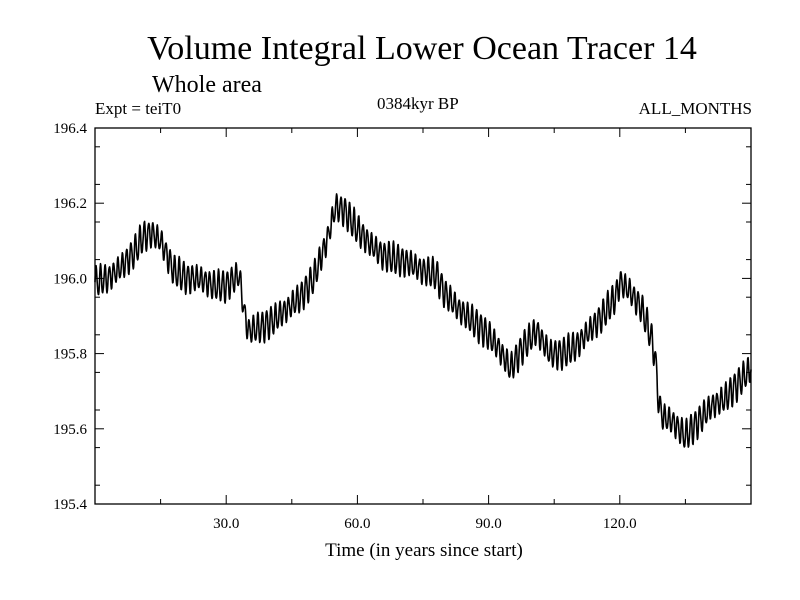 This screenshot has height=600, width=800. Describe the element at coordinates (424, 550) in the screenshot. I see `x-axis-title: Time (in years since start)` at that location.